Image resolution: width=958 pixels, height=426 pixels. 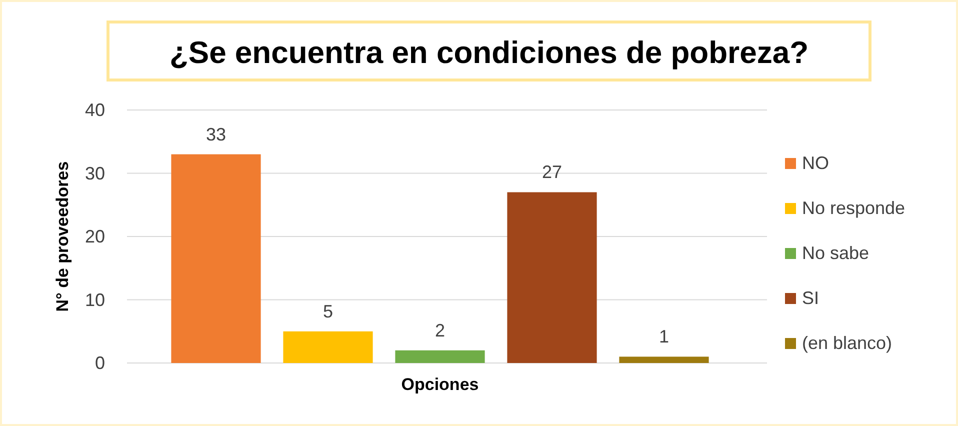 I want to click on legend-label: NO, so click(x=815, y=163).